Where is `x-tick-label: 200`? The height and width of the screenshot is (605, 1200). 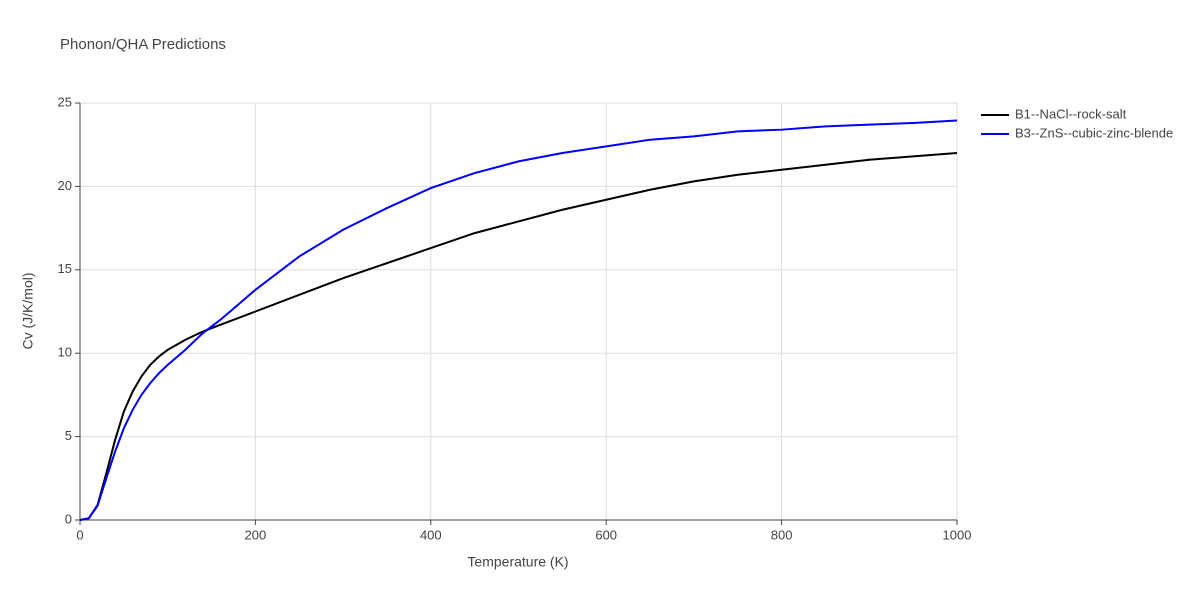 x-tick-label: 200 is located at coordinates (256, 534).